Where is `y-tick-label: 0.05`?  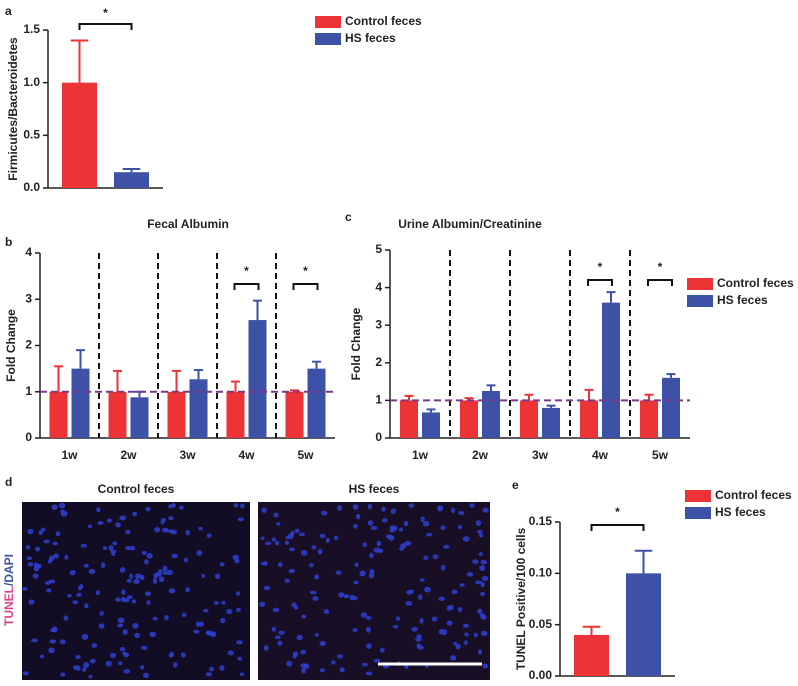
y-tick-label: 0.05 is located at coordinates (541, 624).